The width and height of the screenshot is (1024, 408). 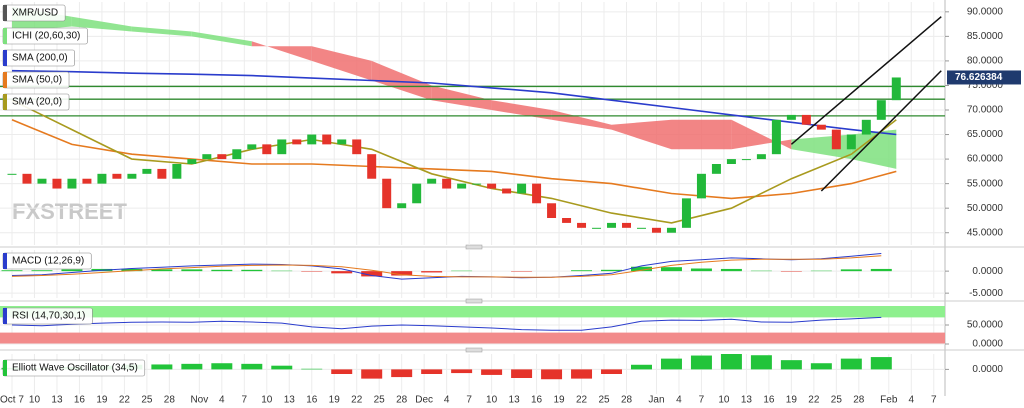 I want to click on y-tick-label: 45.0000, so click(x=985, y=232).